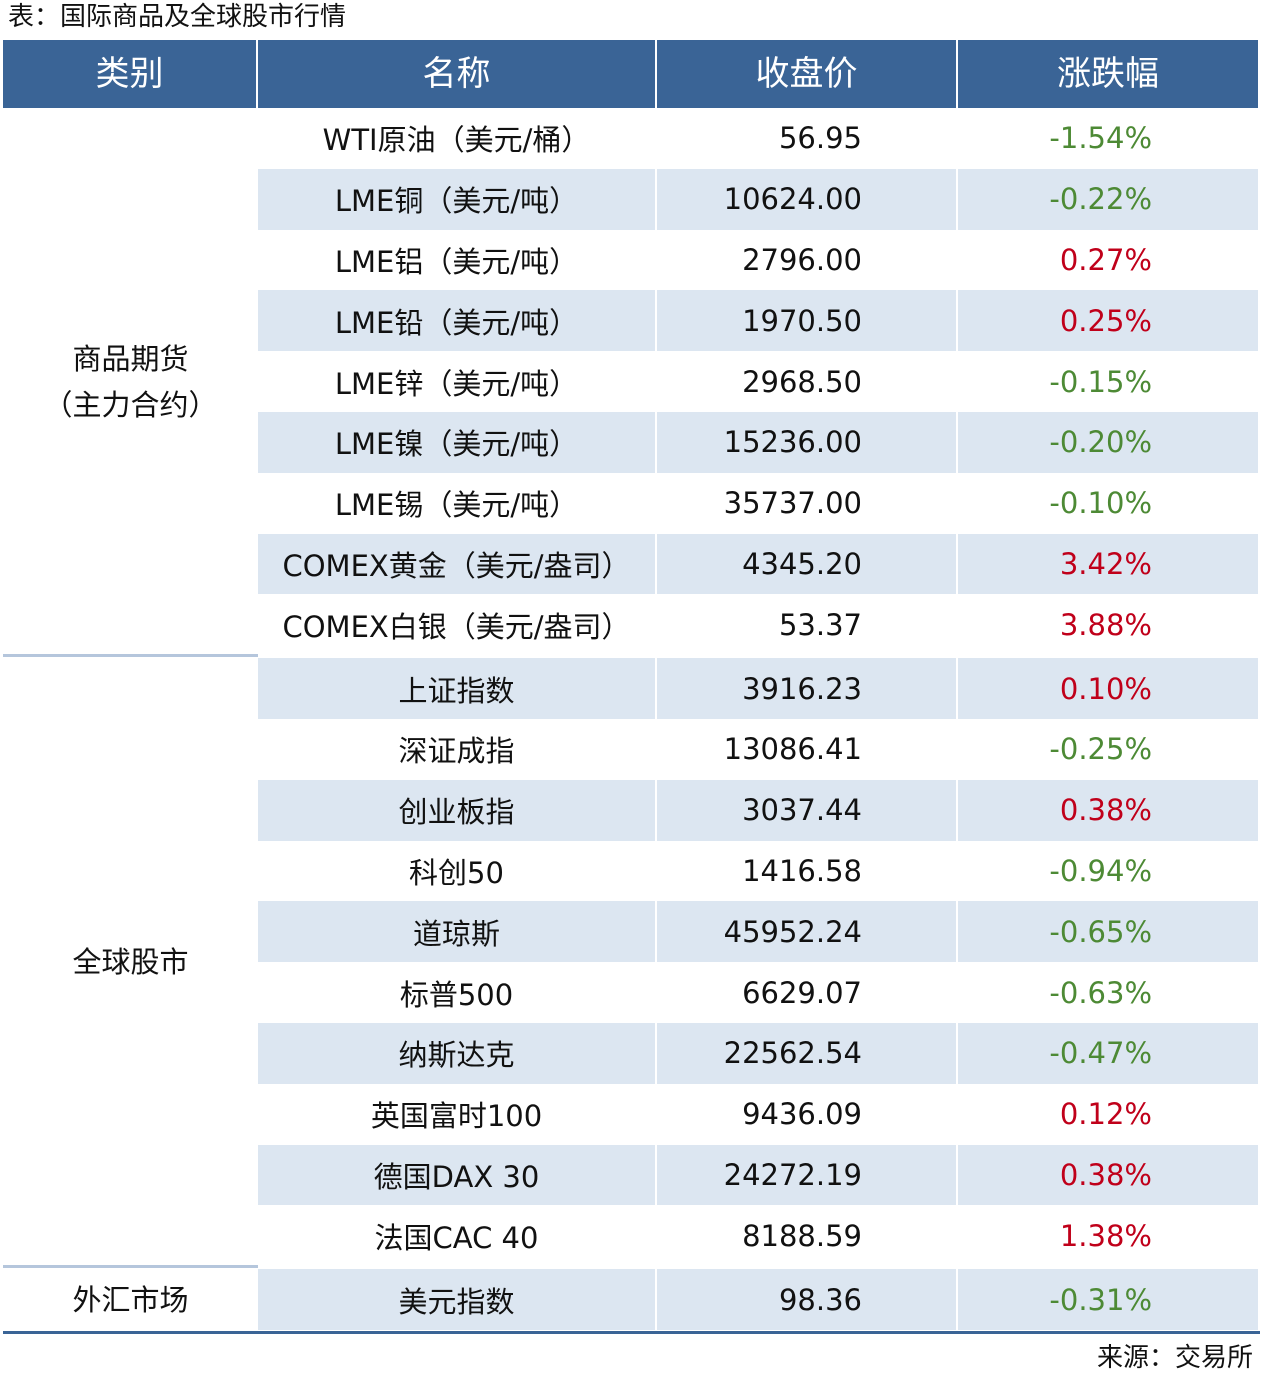  I want to click on price-cell: 24272.19, so click(807, 1175).